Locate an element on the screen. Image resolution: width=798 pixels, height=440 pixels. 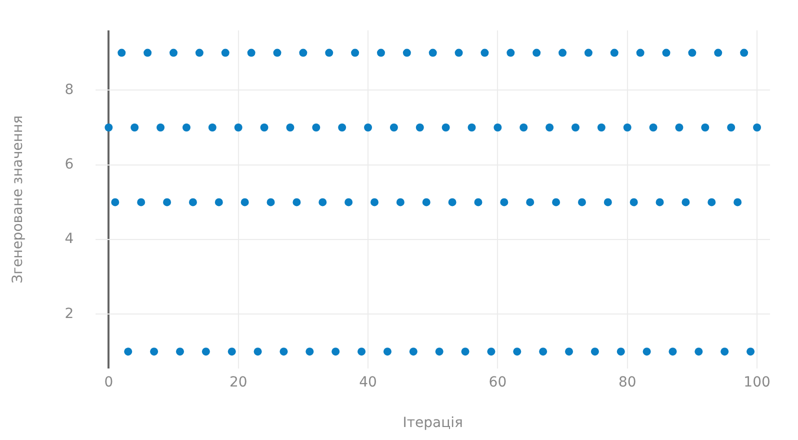
x-tick-label: 60 is located at coordinates (497, 382).